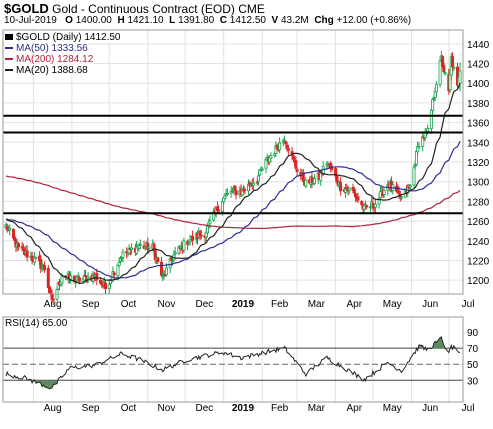  I want to click on legend-price-label: $GOLD (Daily) 1412.50, so click(68, 37).